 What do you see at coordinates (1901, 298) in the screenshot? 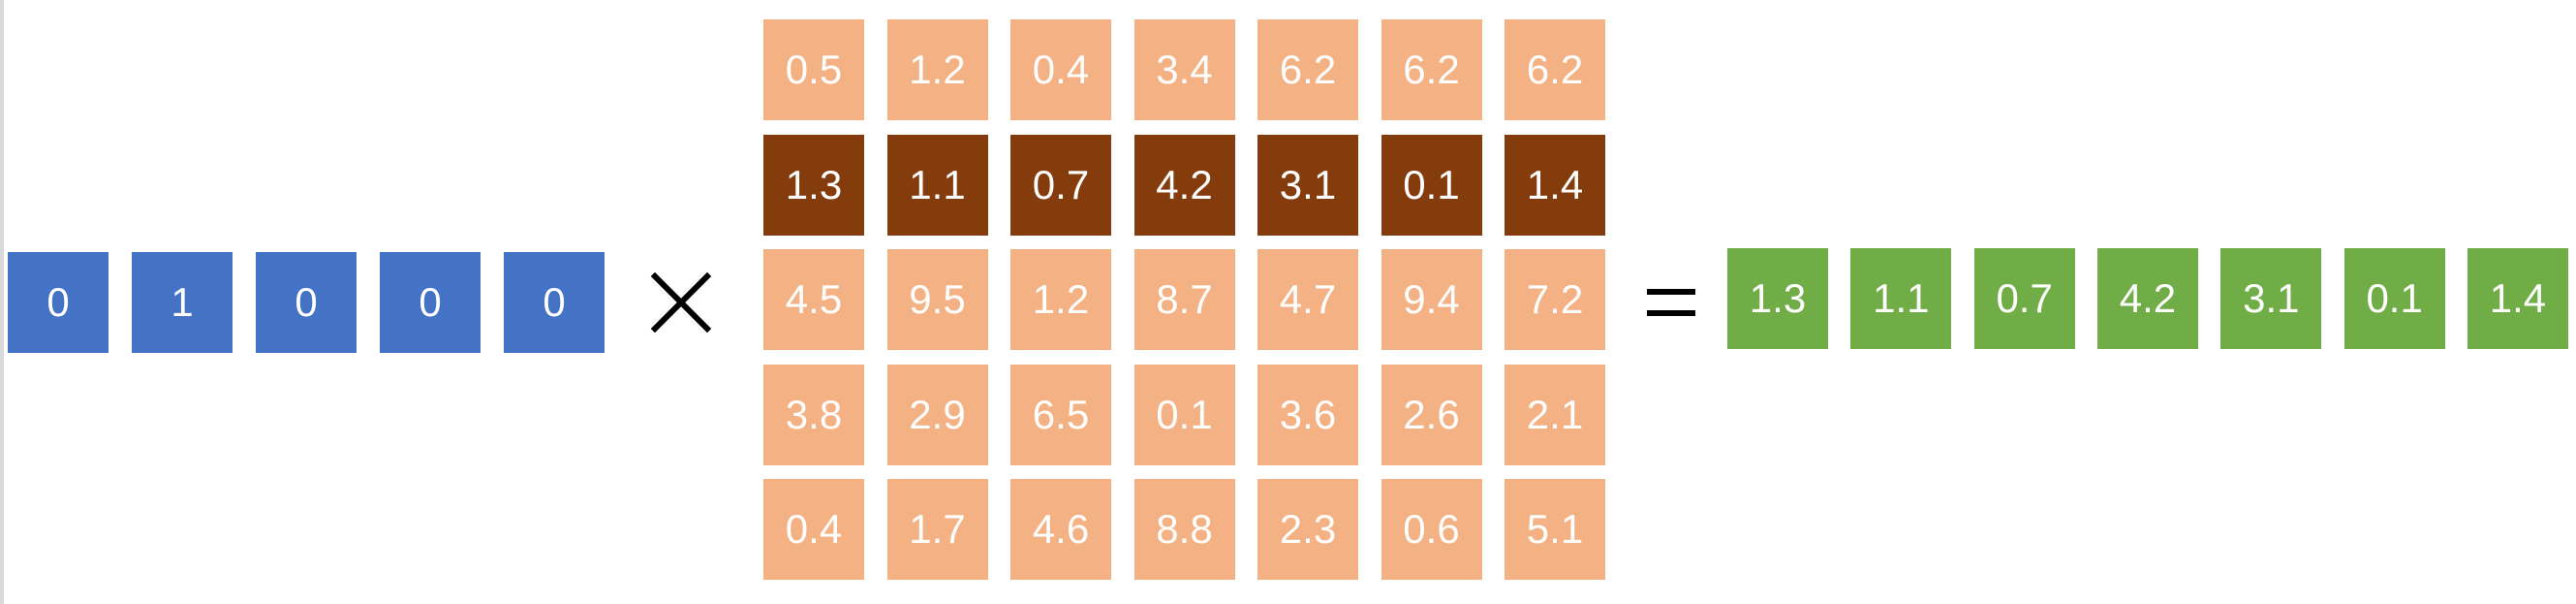
I see `result-cell: 1.1` at bounding box center [1901, 298].